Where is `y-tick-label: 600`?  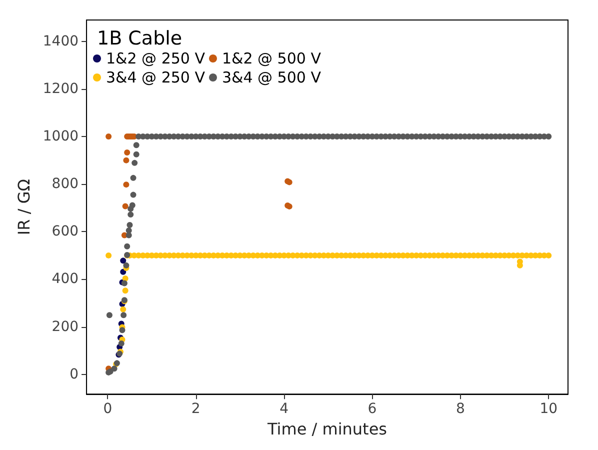 y-tick-label: 600 is located at coordinates (65, 232).